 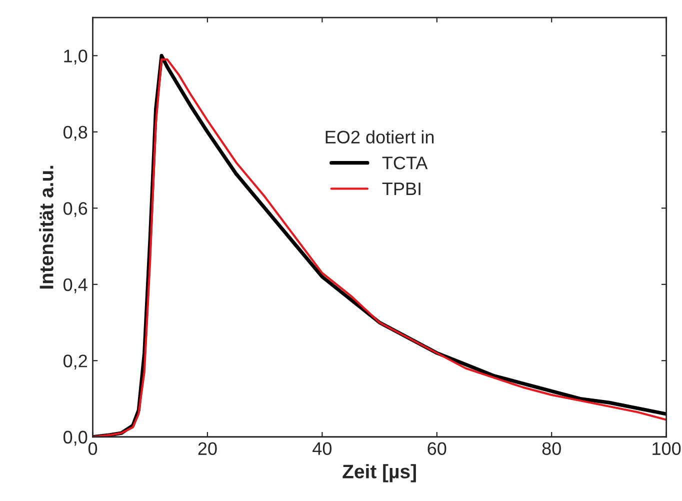 What do you see at coordinates (322, 448) in the screenshot?
I see `x-tick-label: 40` at bounding box center [322, 448].